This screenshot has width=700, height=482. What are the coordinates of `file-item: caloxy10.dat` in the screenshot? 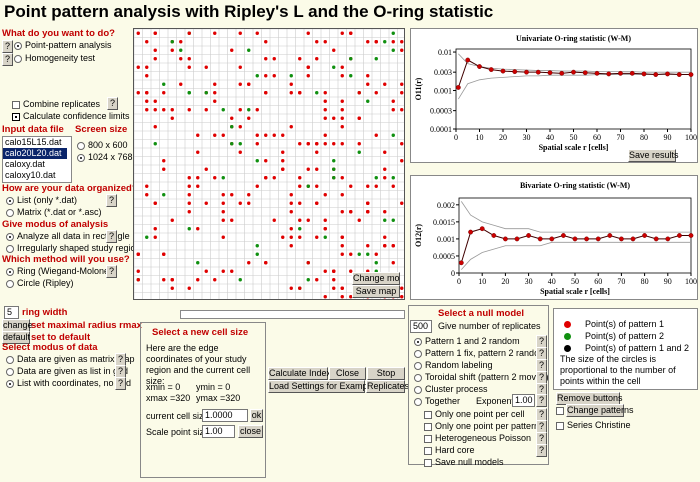 It's located at (30, 175).